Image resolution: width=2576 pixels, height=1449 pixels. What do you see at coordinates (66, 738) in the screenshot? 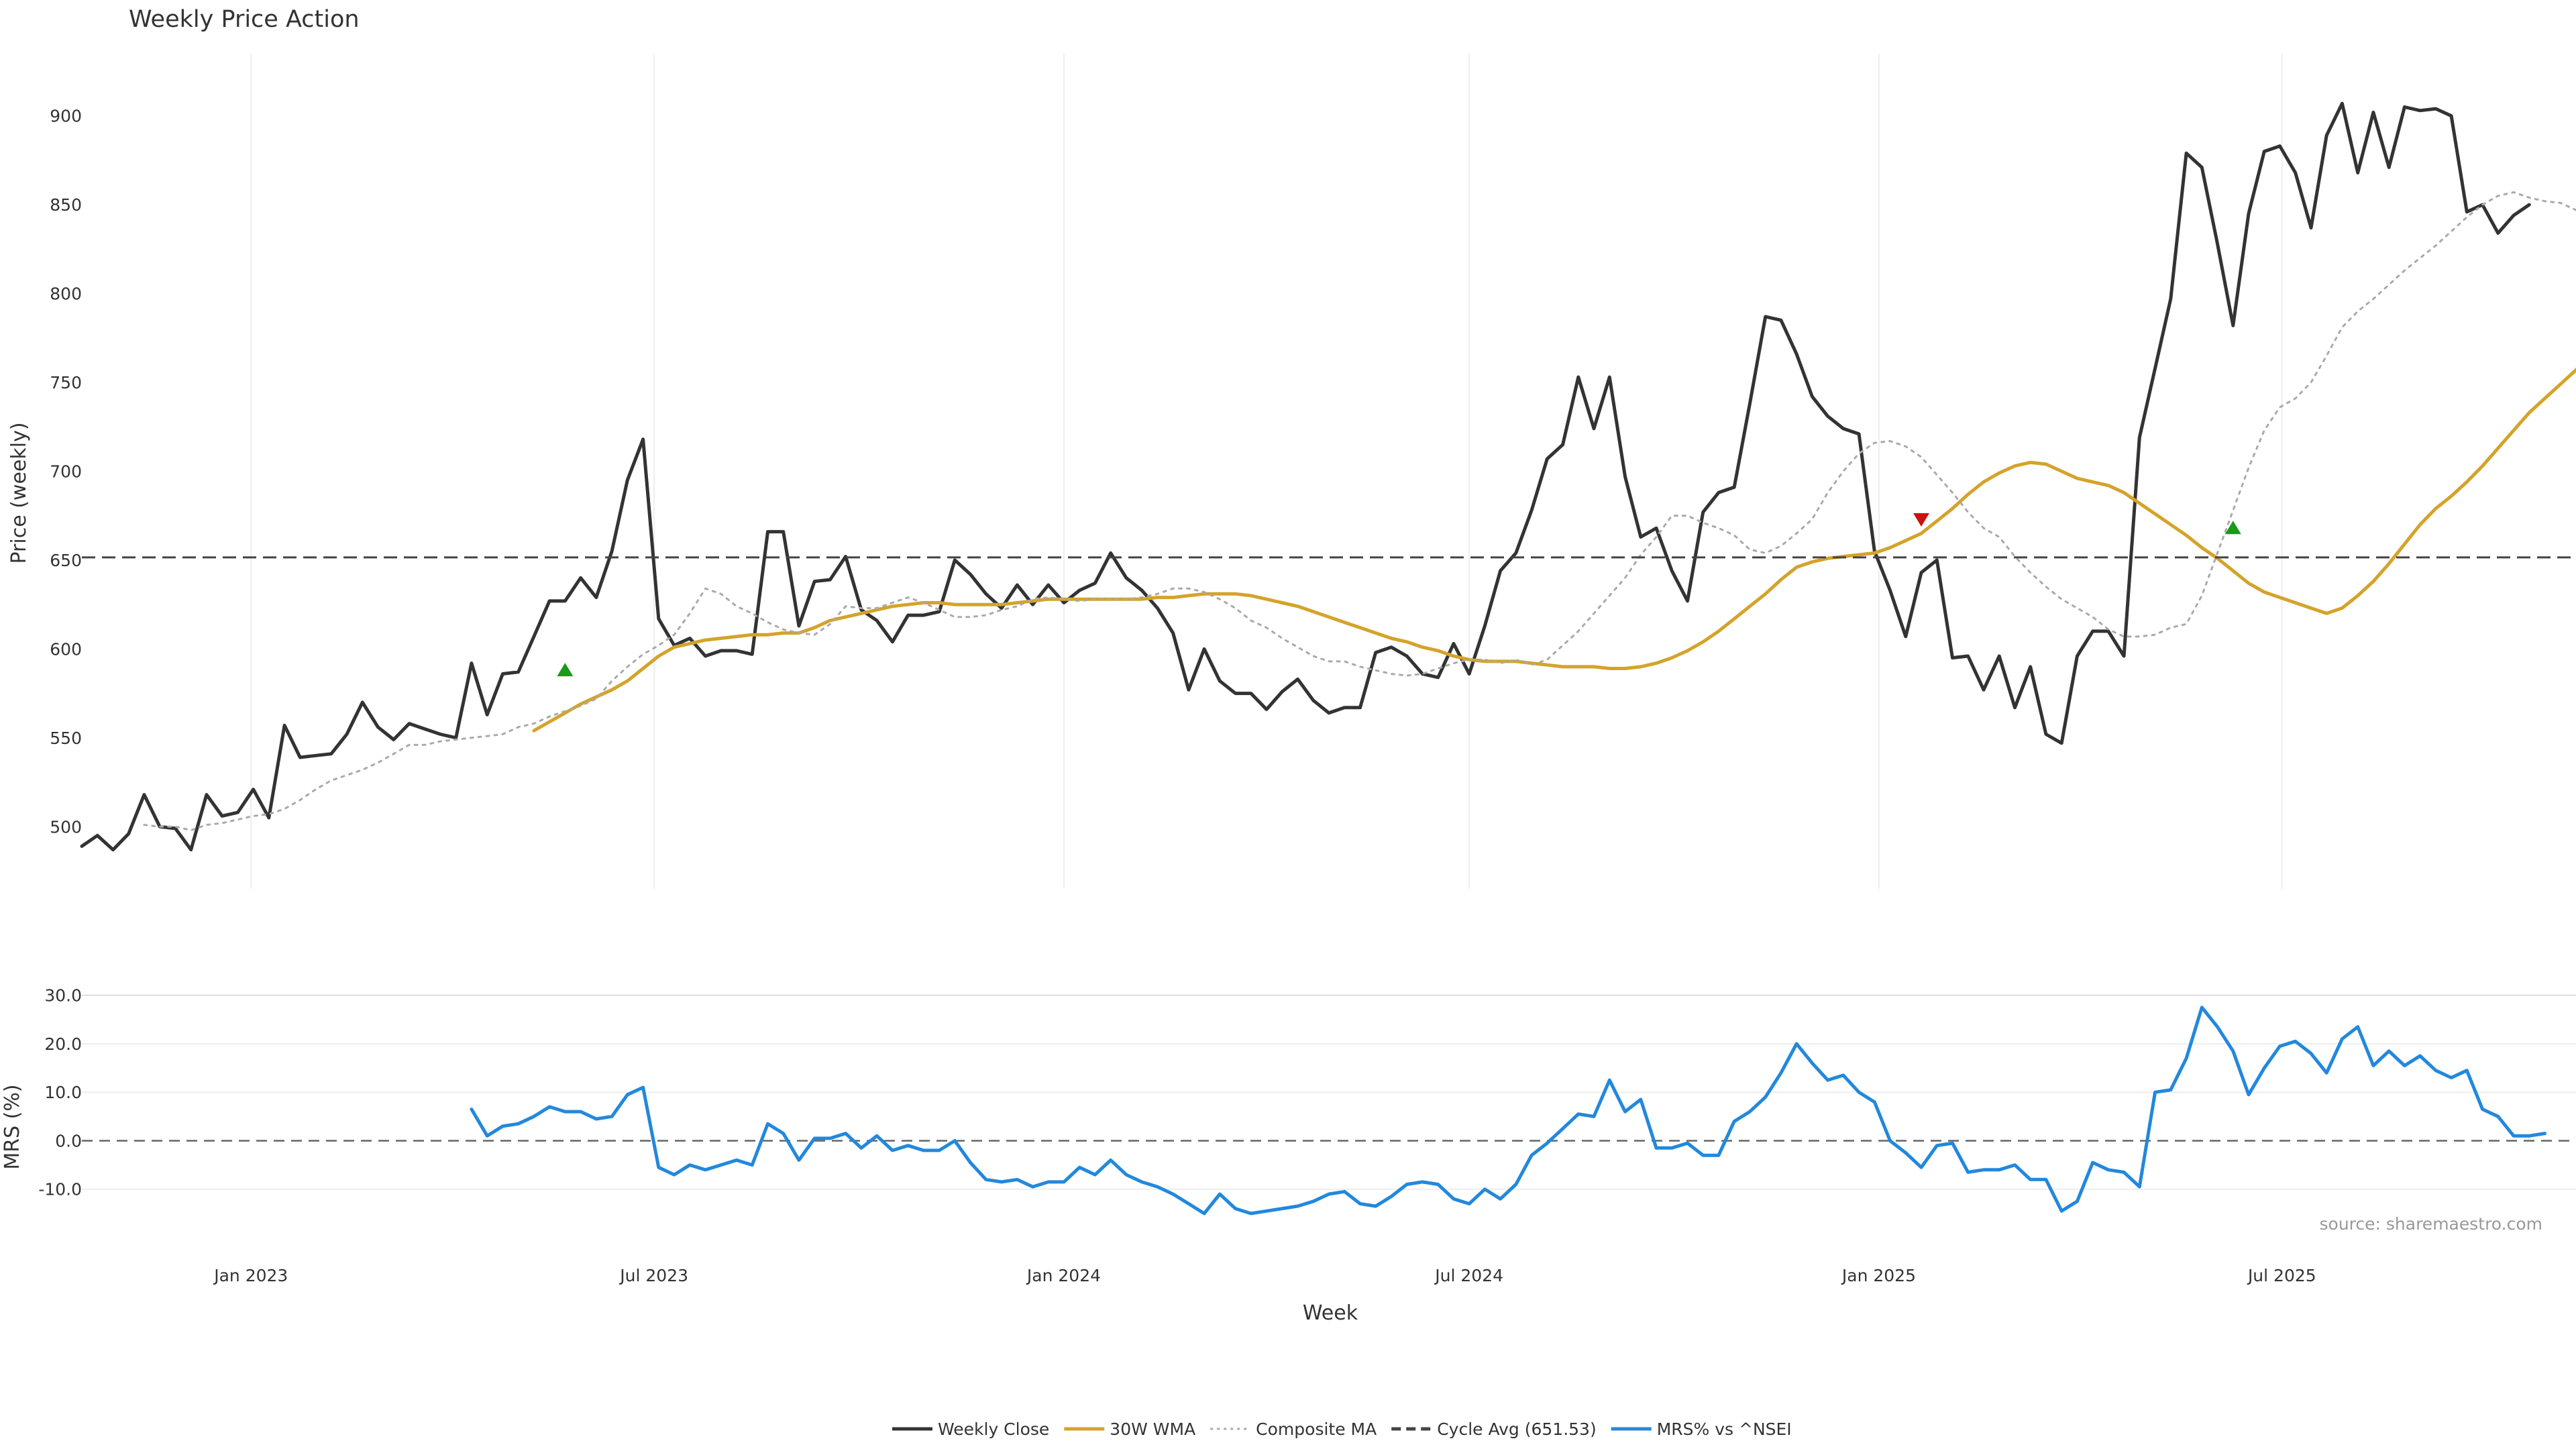
I see `price-y-tick-label: 550` at bounding box center [66, 738].